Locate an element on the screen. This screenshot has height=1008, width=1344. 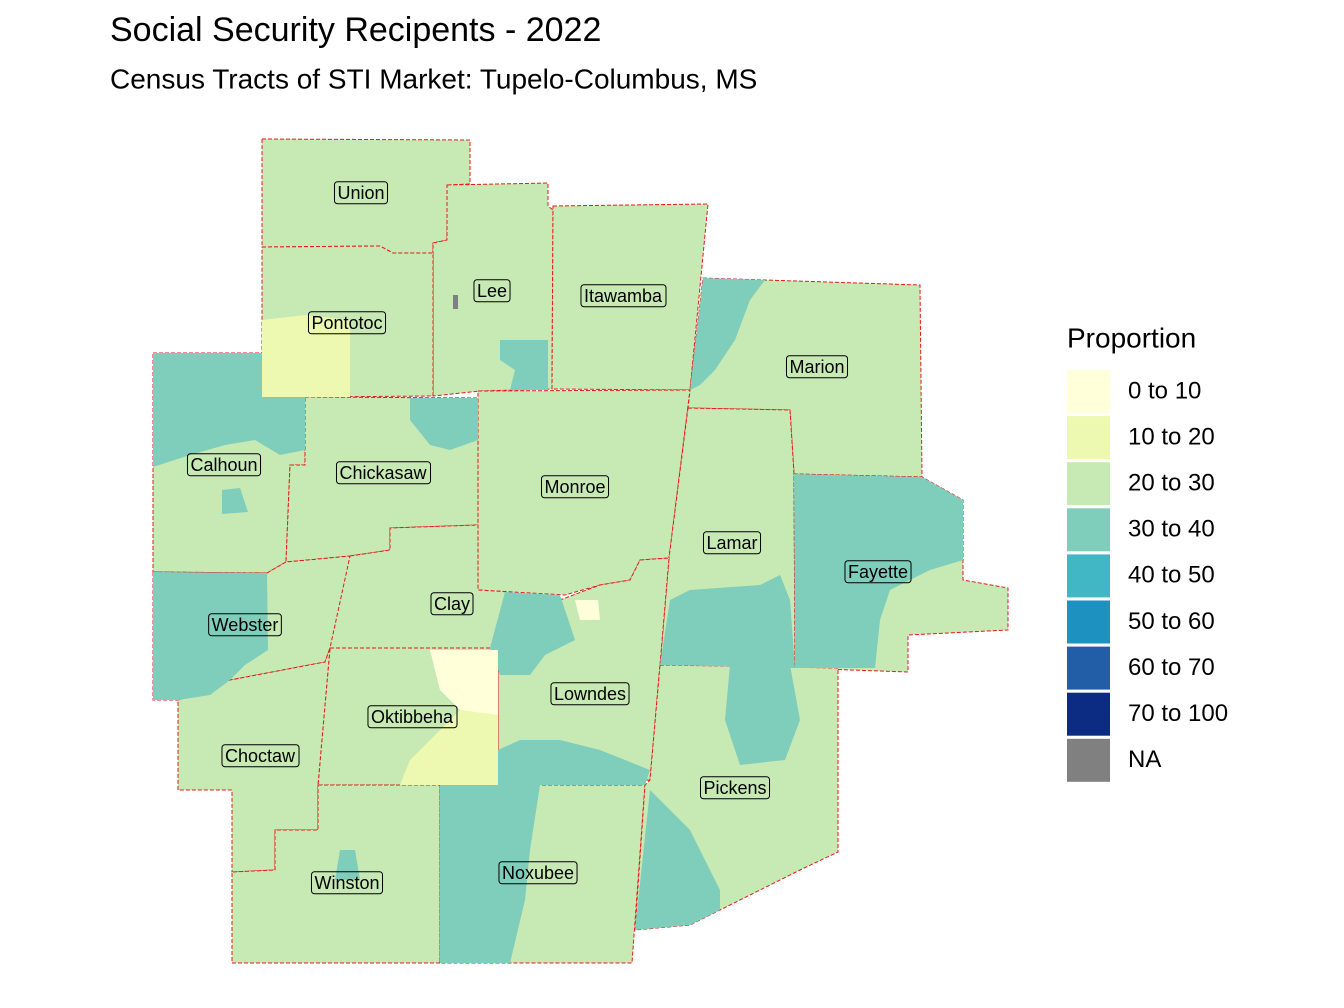
county-label: Calhoun is located at coordinates (223, 465).